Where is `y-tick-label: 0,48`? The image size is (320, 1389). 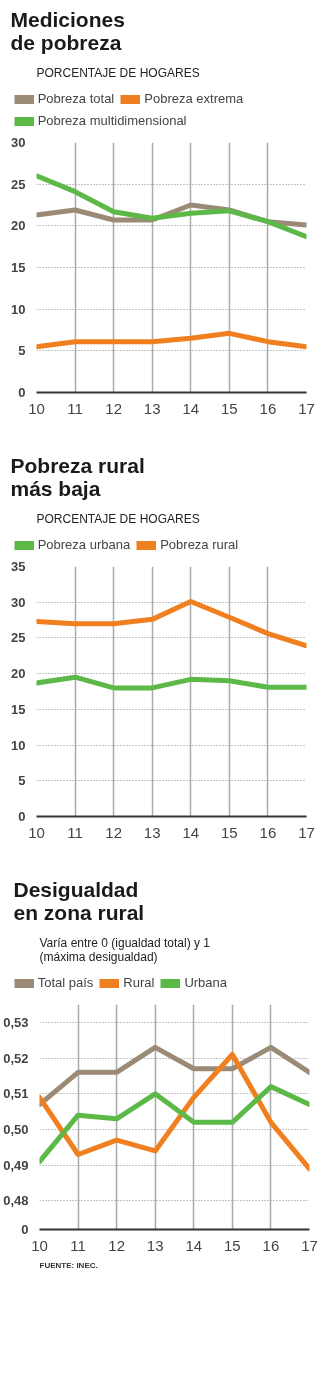
y-tick-label: 0,48 is located at coordinates (16, 1201).